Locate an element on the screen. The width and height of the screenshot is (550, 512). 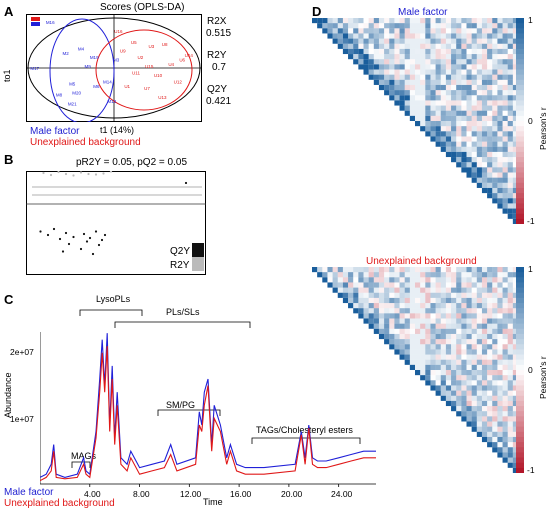
panel-c-xtick-12: 12.00 is located at coordinates (191, 494).